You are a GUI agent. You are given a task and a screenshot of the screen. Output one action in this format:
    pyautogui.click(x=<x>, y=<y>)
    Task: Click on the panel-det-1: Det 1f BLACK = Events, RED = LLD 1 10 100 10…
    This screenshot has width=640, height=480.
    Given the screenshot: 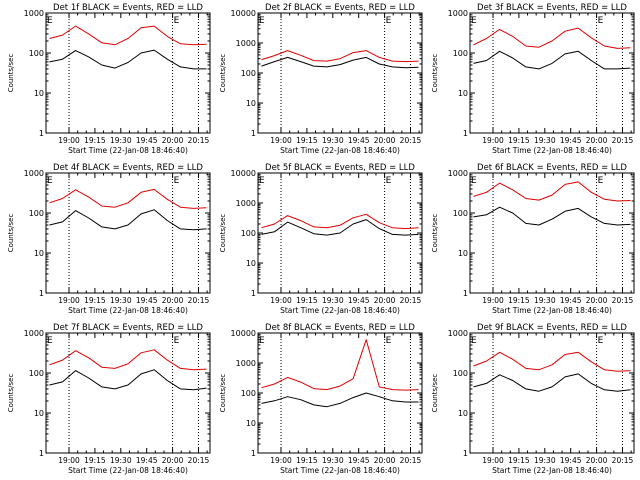 What is the action you would take?
    pyautogui.click(x=109, y=79)
    